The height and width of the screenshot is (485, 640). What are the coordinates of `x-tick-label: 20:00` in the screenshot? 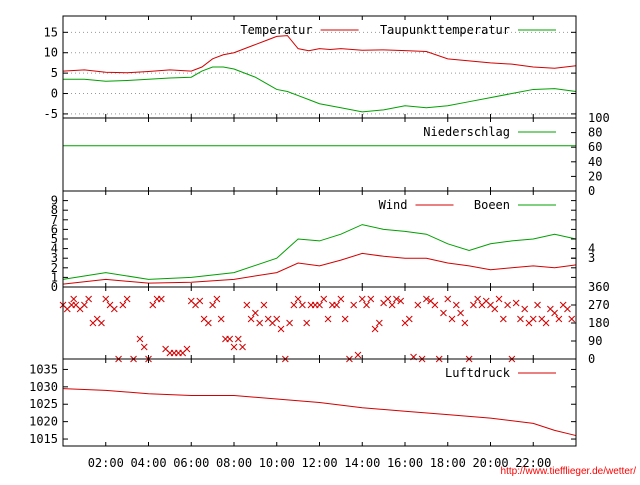 It's located at (490, 463).